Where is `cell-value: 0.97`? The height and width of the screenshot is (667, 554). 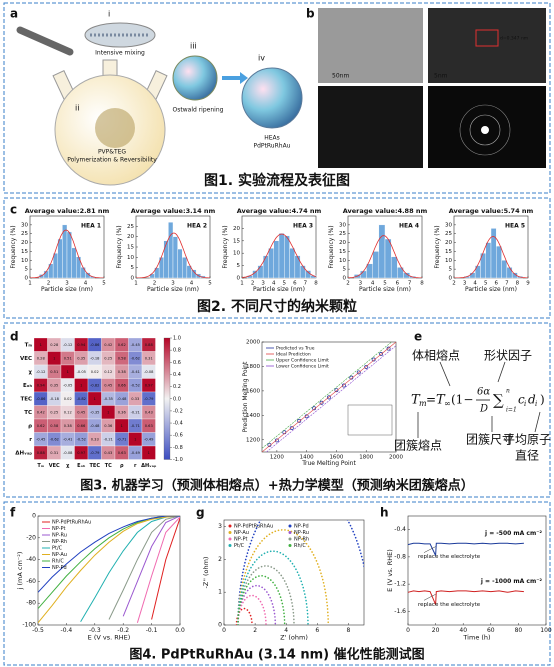
cell-value: 0.97 is located at coordinates (149, 385).